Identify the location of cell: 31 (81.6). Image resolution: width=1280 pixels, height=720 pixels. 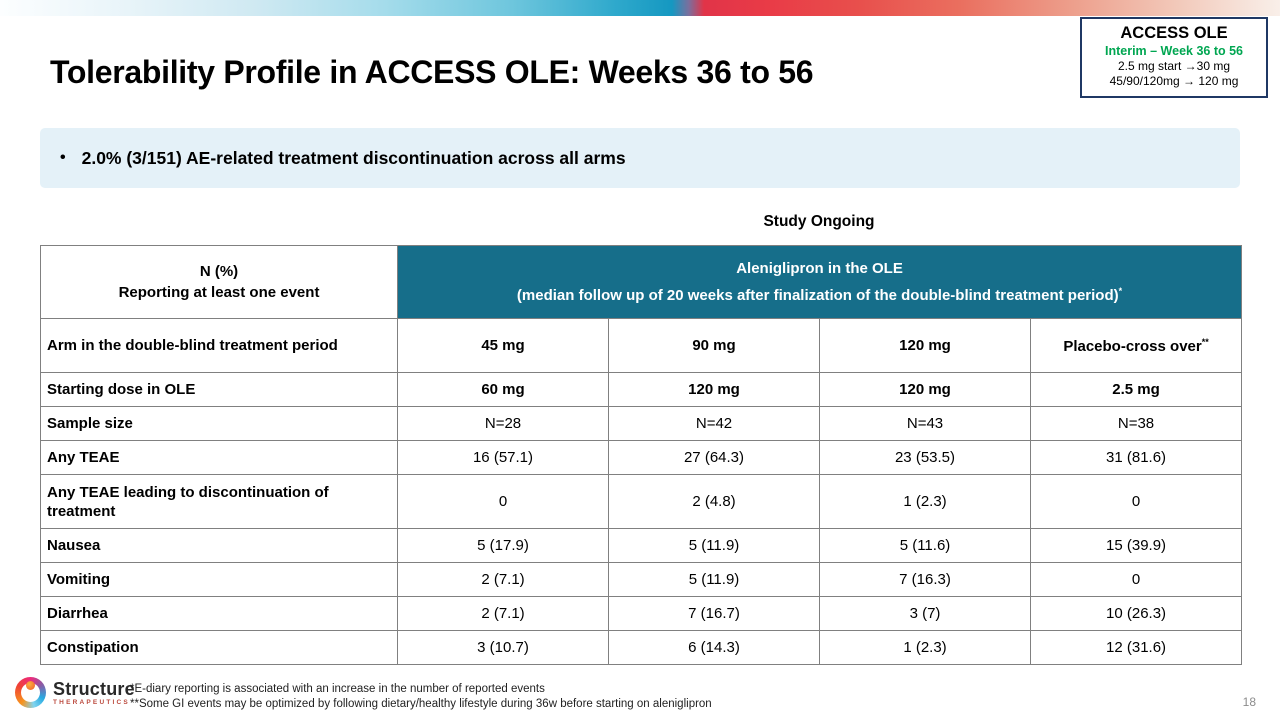
(1136, 457).